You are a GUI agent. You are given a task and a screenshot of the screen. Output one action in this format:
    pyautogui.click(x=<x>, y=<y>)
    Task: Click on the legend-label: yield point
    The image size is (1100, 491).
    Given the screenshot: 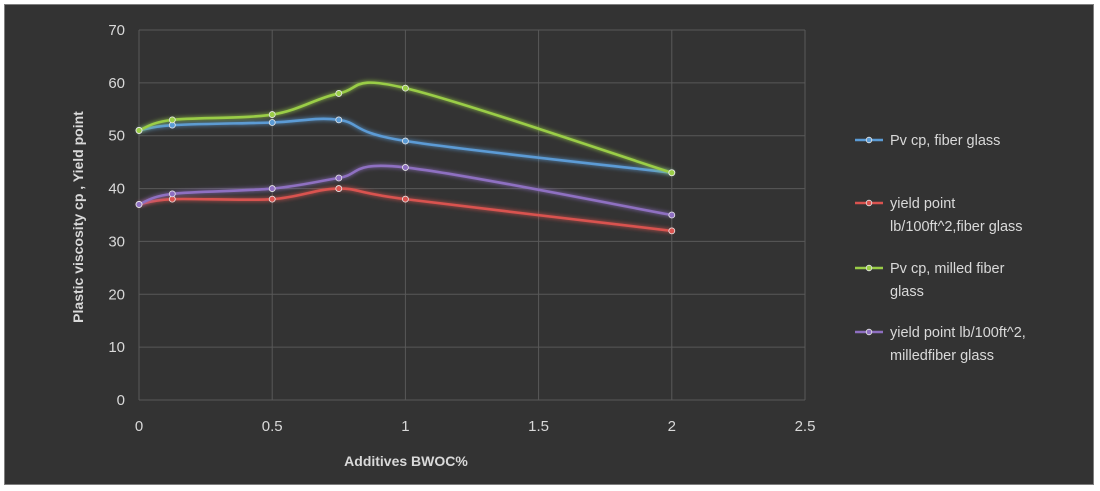 What is the action you would take?
    pyautogui.click(x=922, y=204)
    